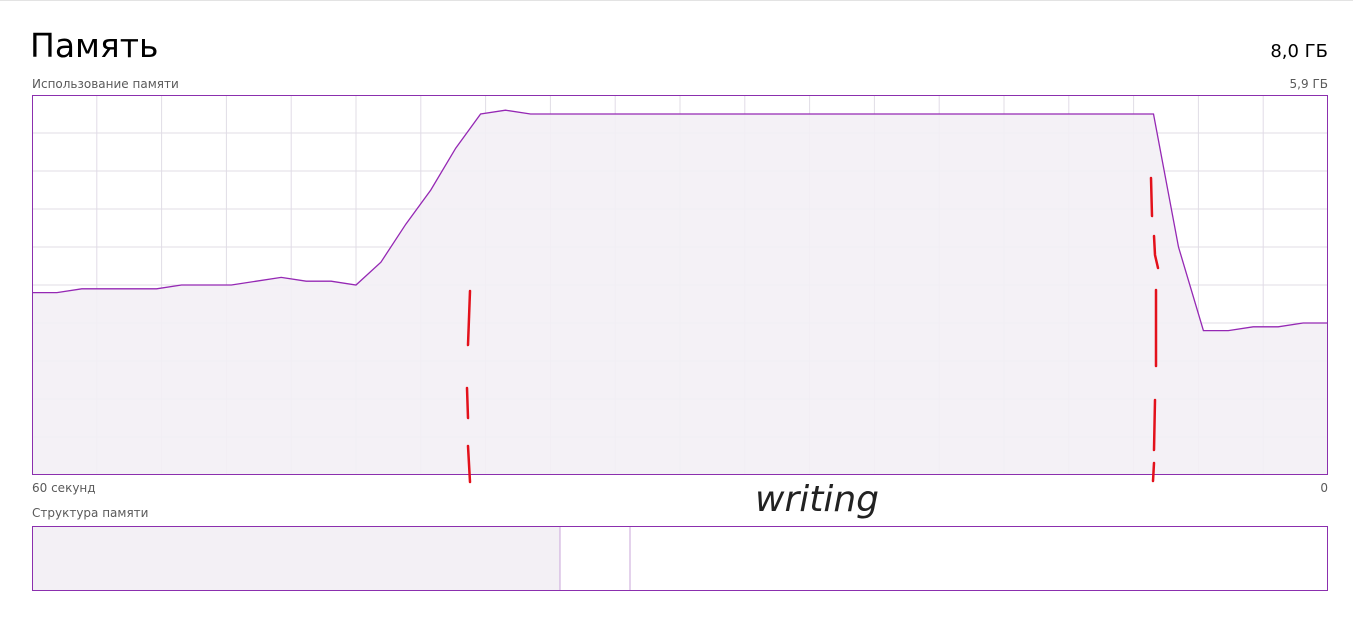 The width and height of the screenshot is (1353, 617). I want to click on total-memory: 8,0 ГБ, so click(1299, 51).